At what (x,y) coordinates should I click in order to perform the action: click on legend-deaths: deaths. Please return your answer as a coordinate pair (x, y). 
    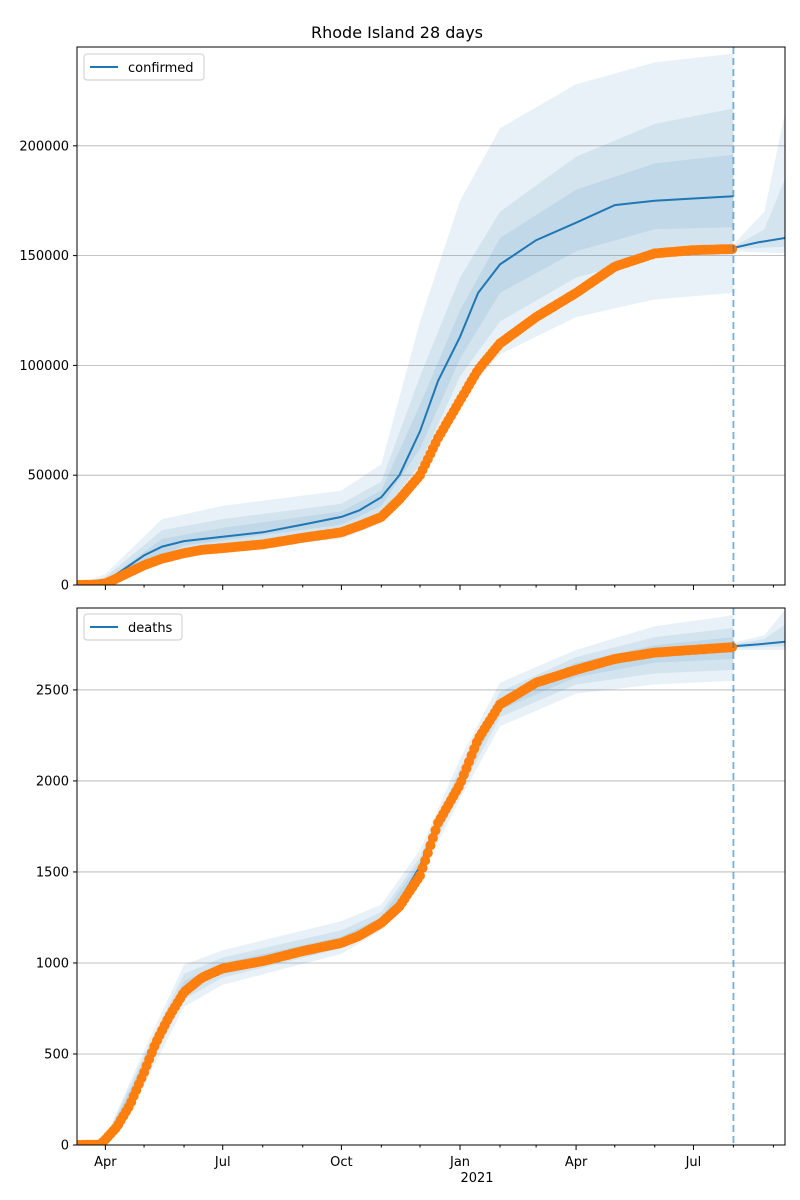
    Looking at the image, I should click on (133, 627).